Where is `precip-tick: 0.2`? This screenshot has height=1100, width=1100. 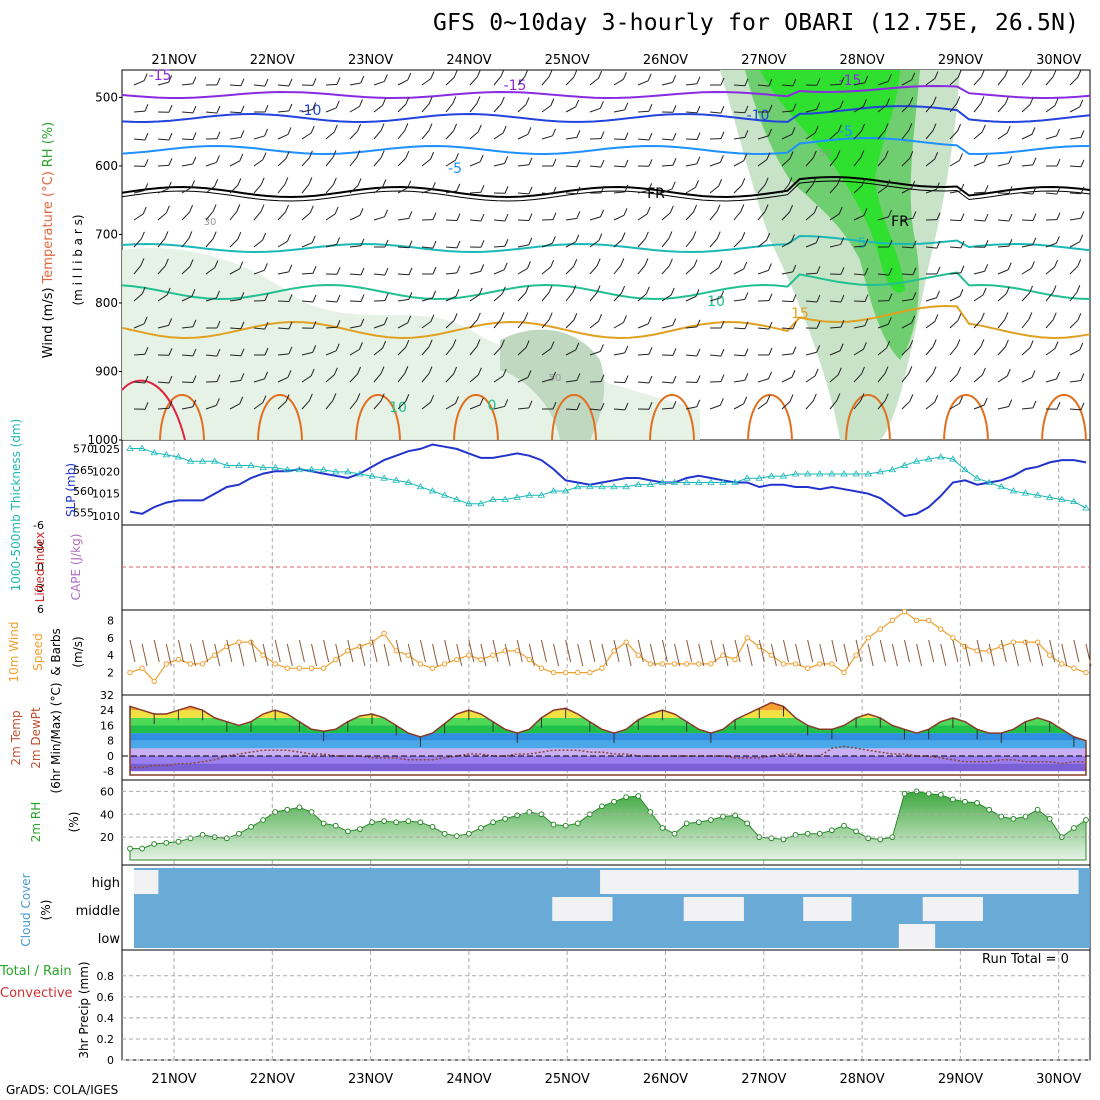 precip-tick: 0.2 is located at coordinates (106, 1039).